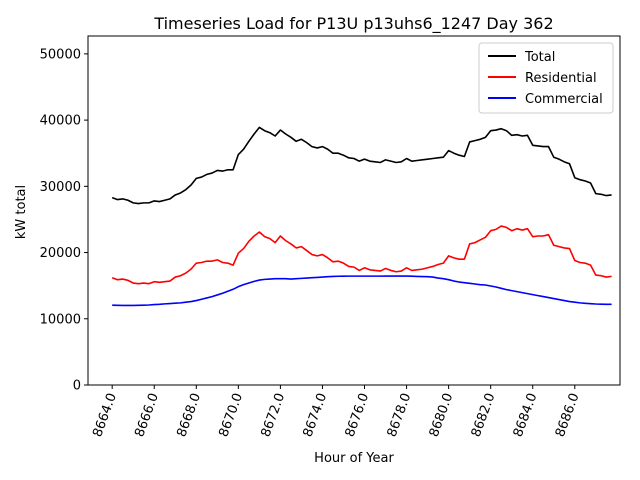 The image size is (640, 480). Describe the element at coordinates (64, 220) in the screenshot. I see `y-axis: 0 10000 20000 30000 40000 50000` at that location.